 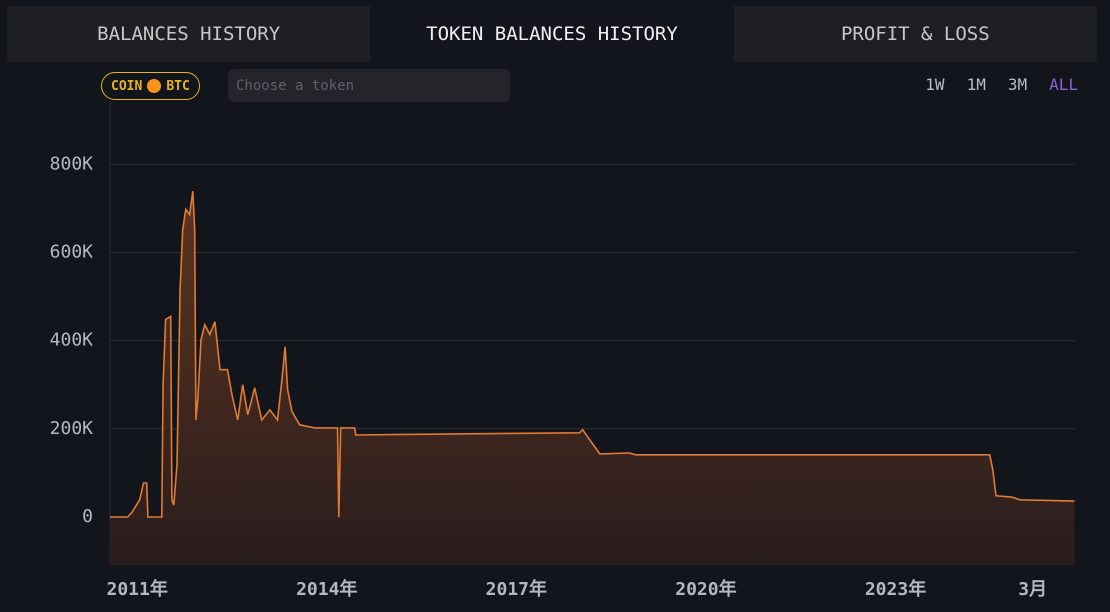 I want to click on y-tick-label: 600K, so click(x=72, y=252).